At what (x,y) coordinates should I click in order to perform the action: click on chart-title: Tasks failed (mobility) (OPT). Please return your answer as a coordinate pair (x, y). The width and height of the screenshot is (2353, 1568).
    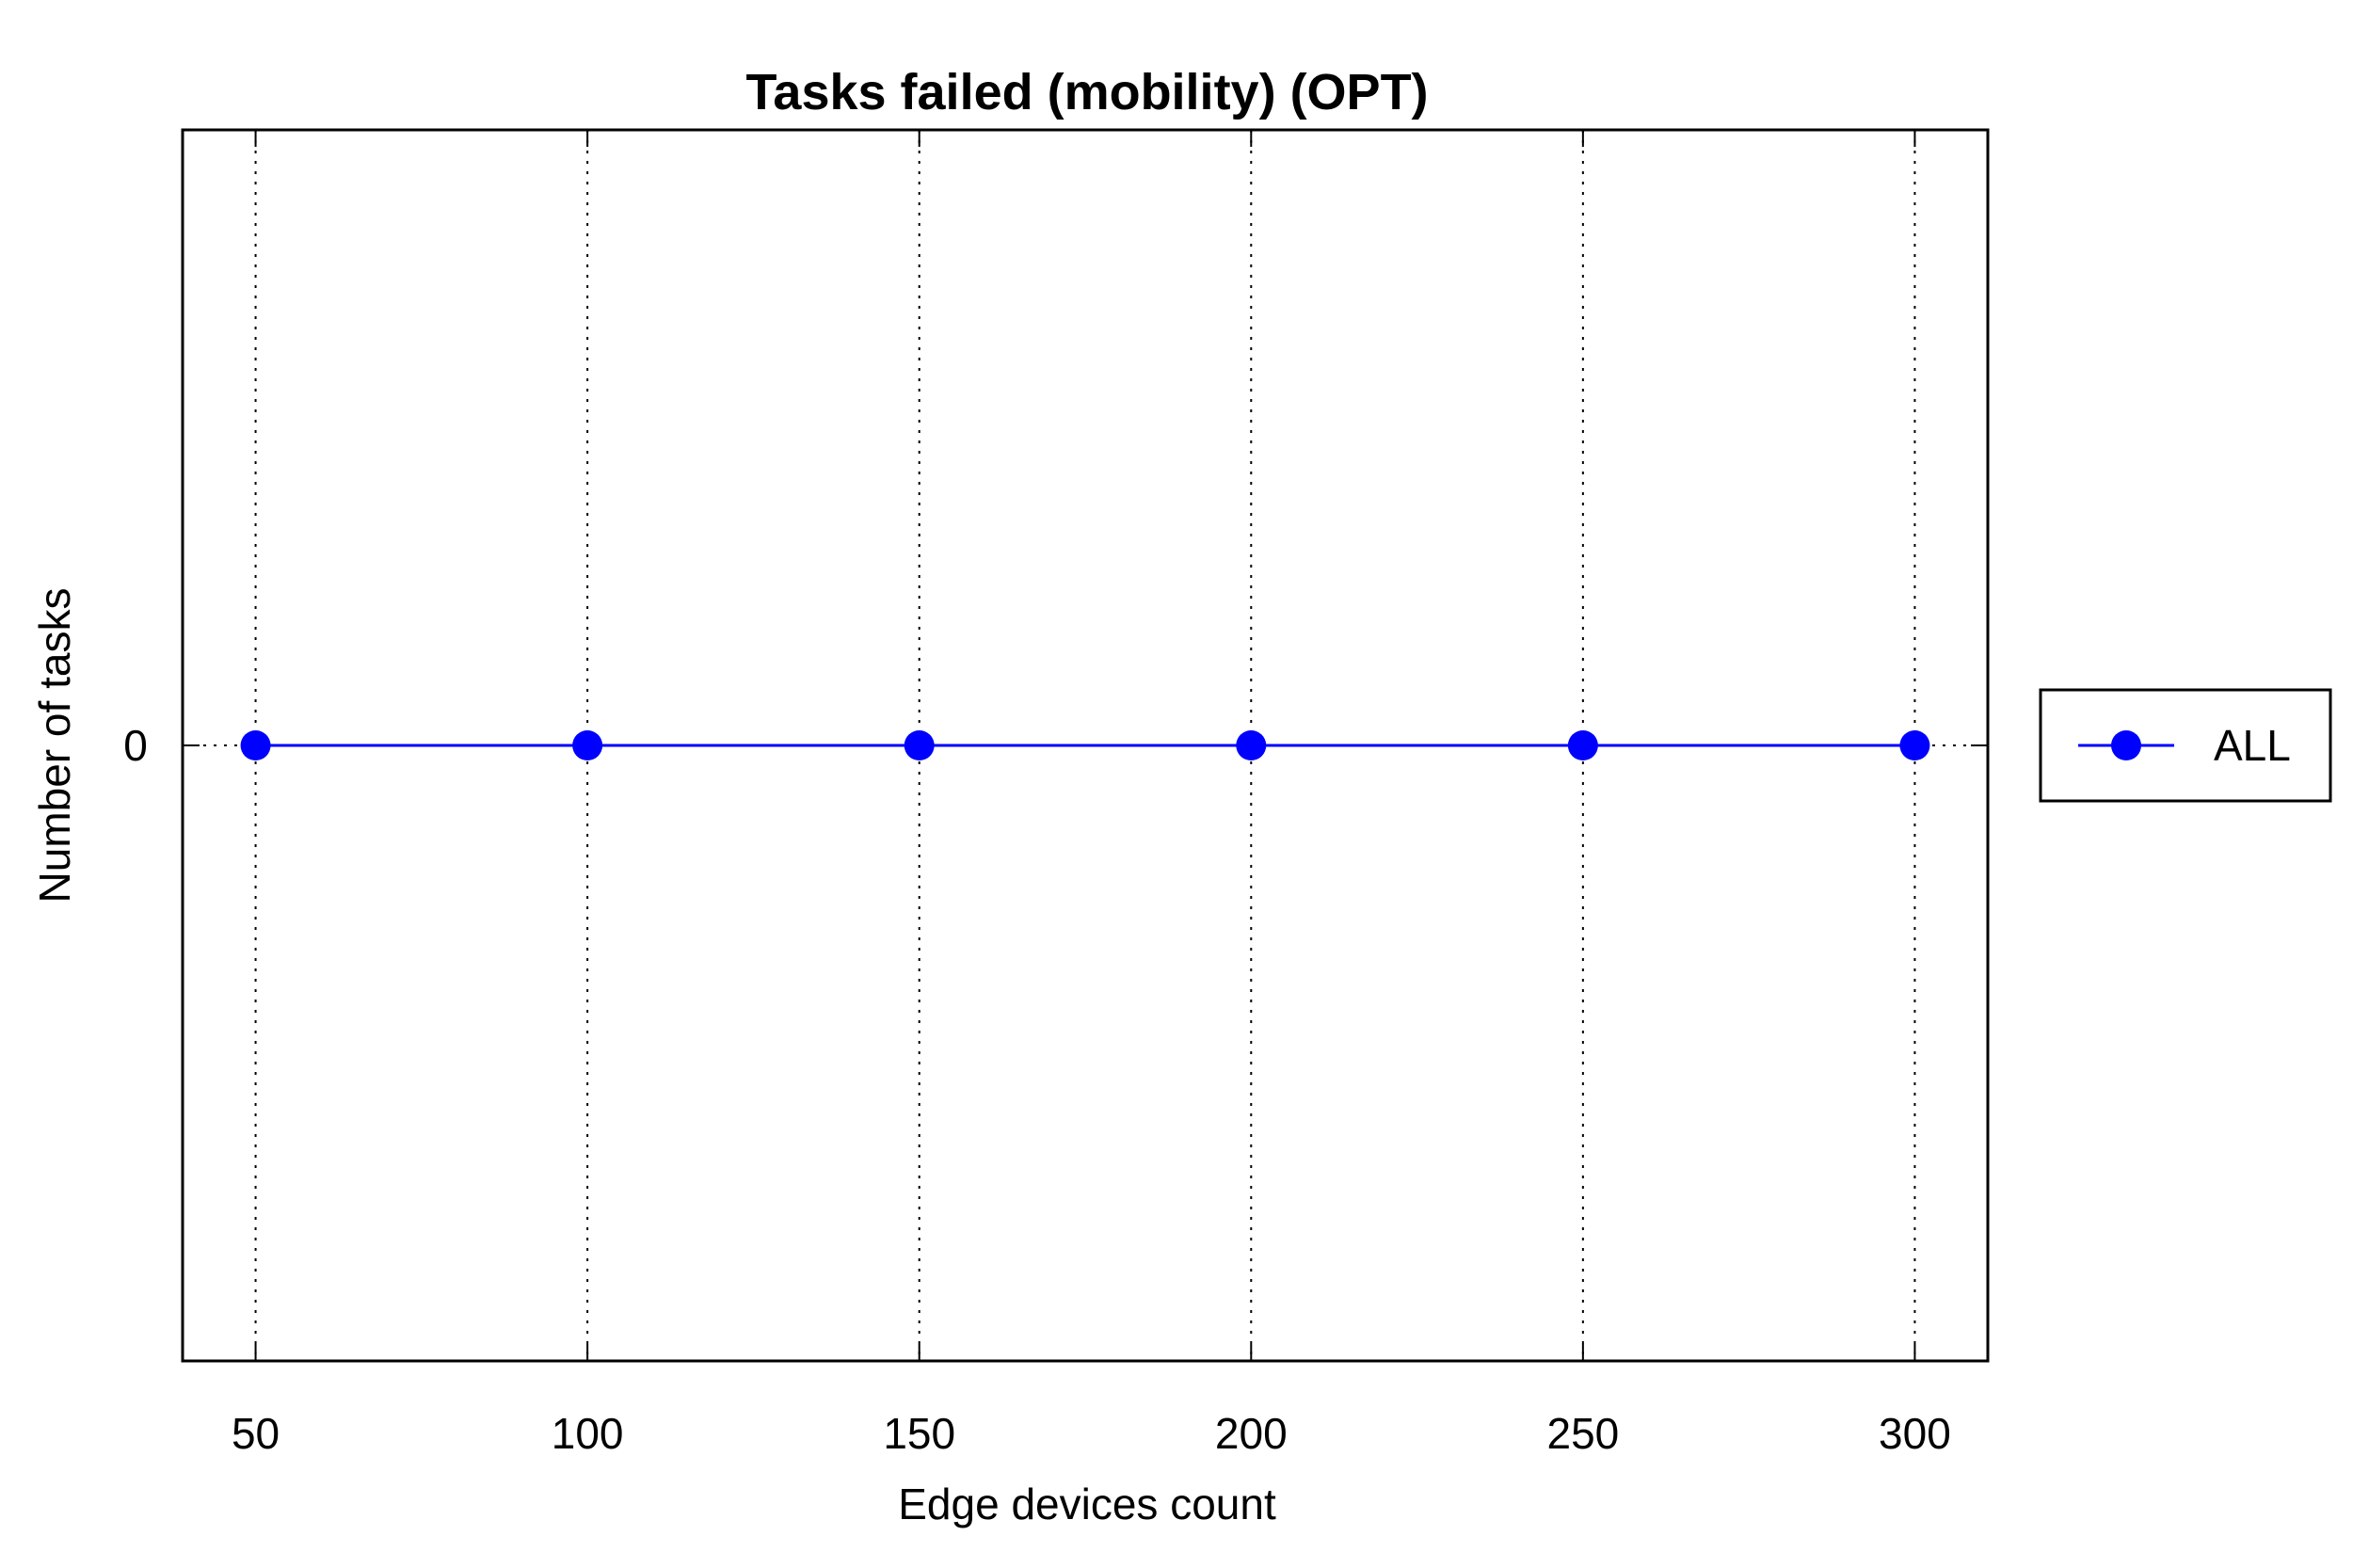
    Looking at the image, I should click on (1086, 92).